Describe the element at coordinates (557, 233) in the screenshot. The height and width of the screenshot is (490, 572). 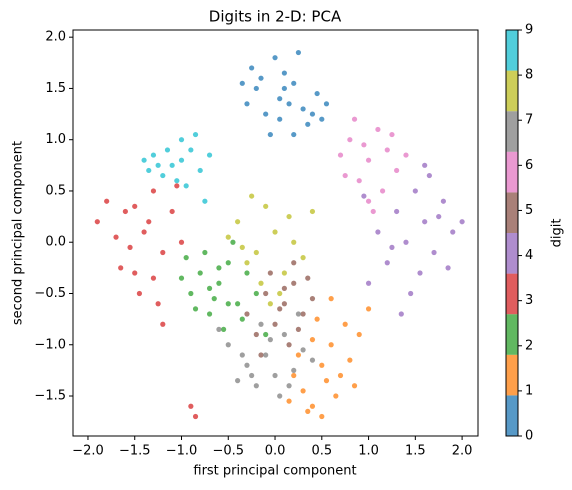
I see `colorbar-label: digit` at that location.